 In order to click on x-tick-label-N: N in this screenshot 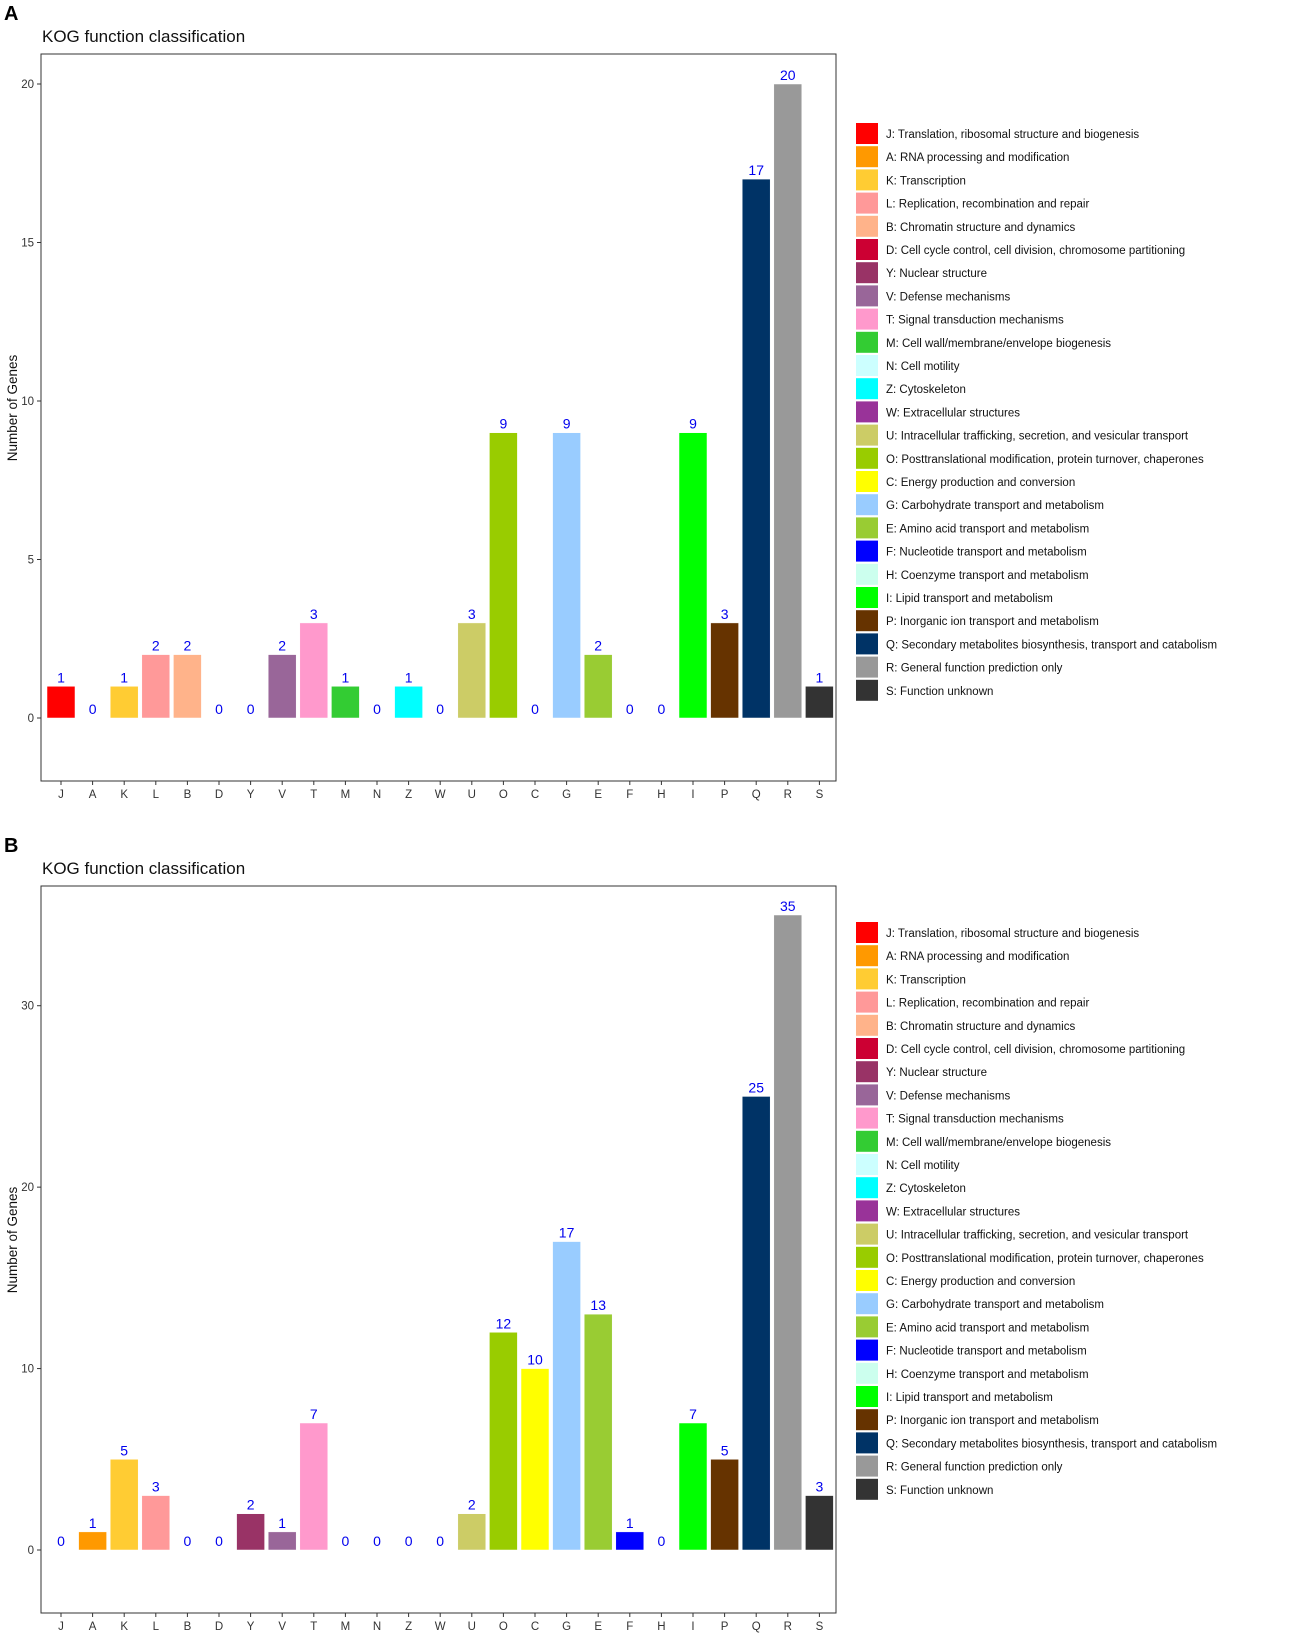, I will do `click(377, 1627)`.